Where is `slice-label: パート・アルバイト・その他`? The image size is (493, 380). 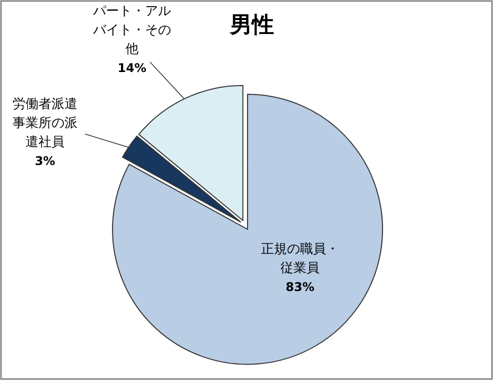
slice-label: パート・アルバイト・その他 is located at coordinates (132, 31).